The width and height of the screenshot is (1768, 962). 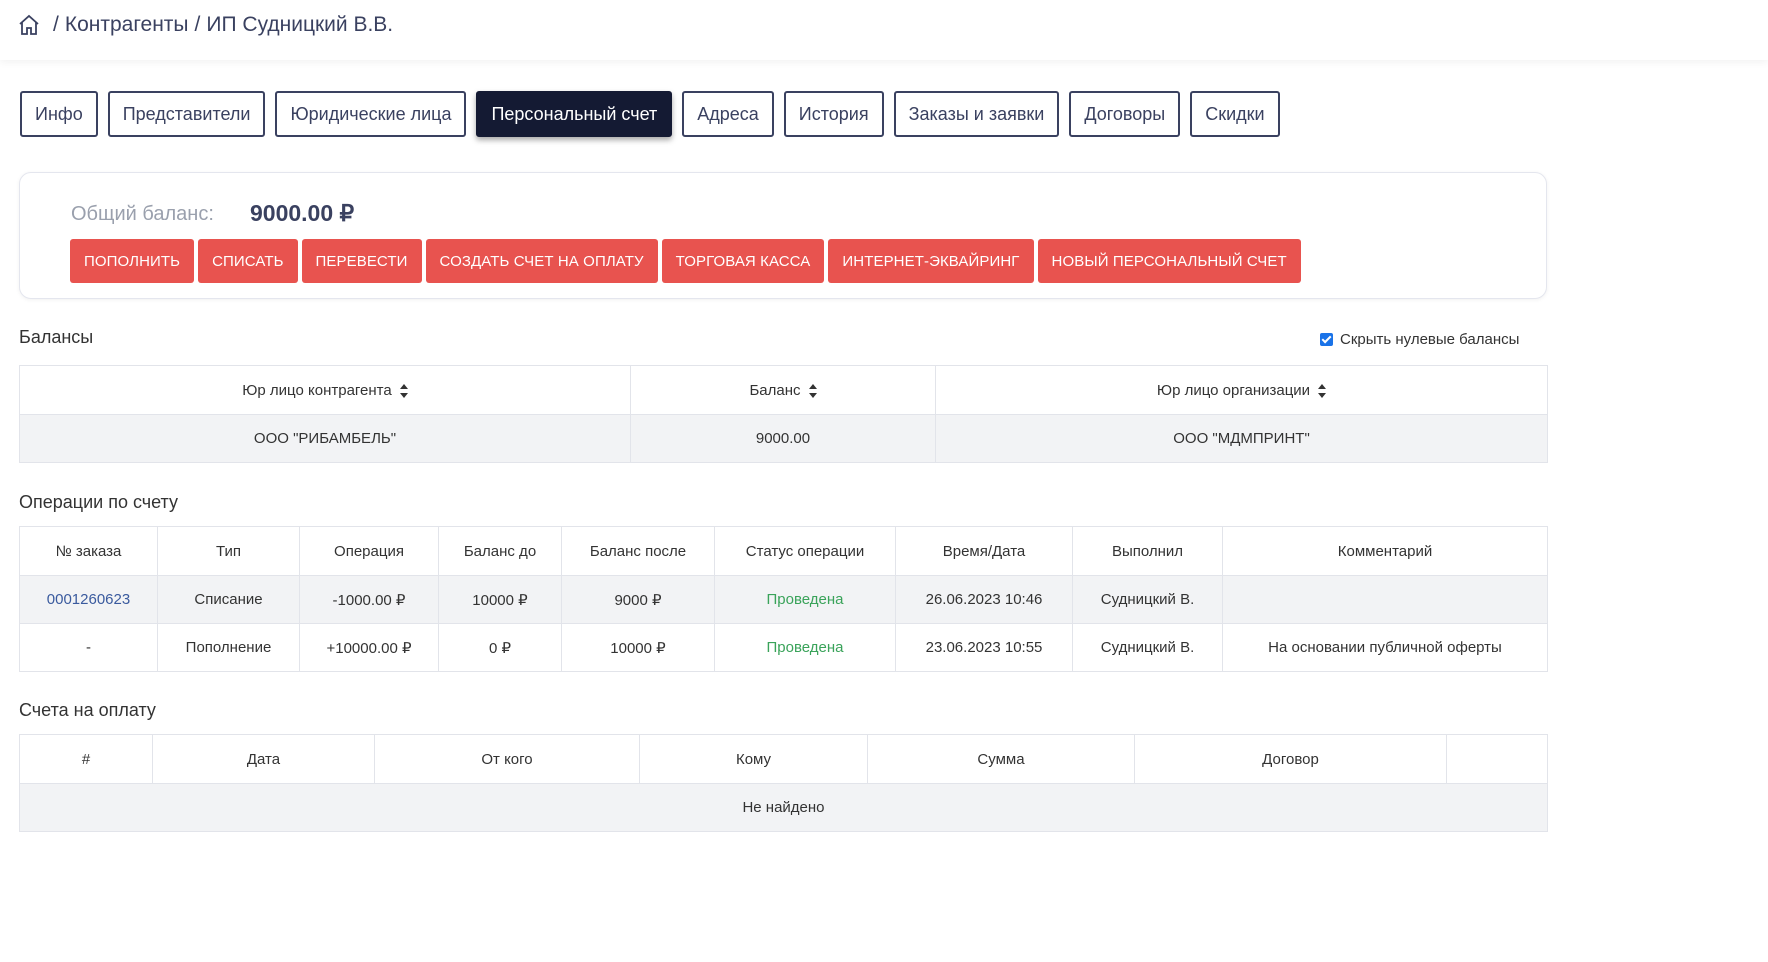 I want to click on balance-after-cell: 10000 ₽, so click(x=638, y=647).